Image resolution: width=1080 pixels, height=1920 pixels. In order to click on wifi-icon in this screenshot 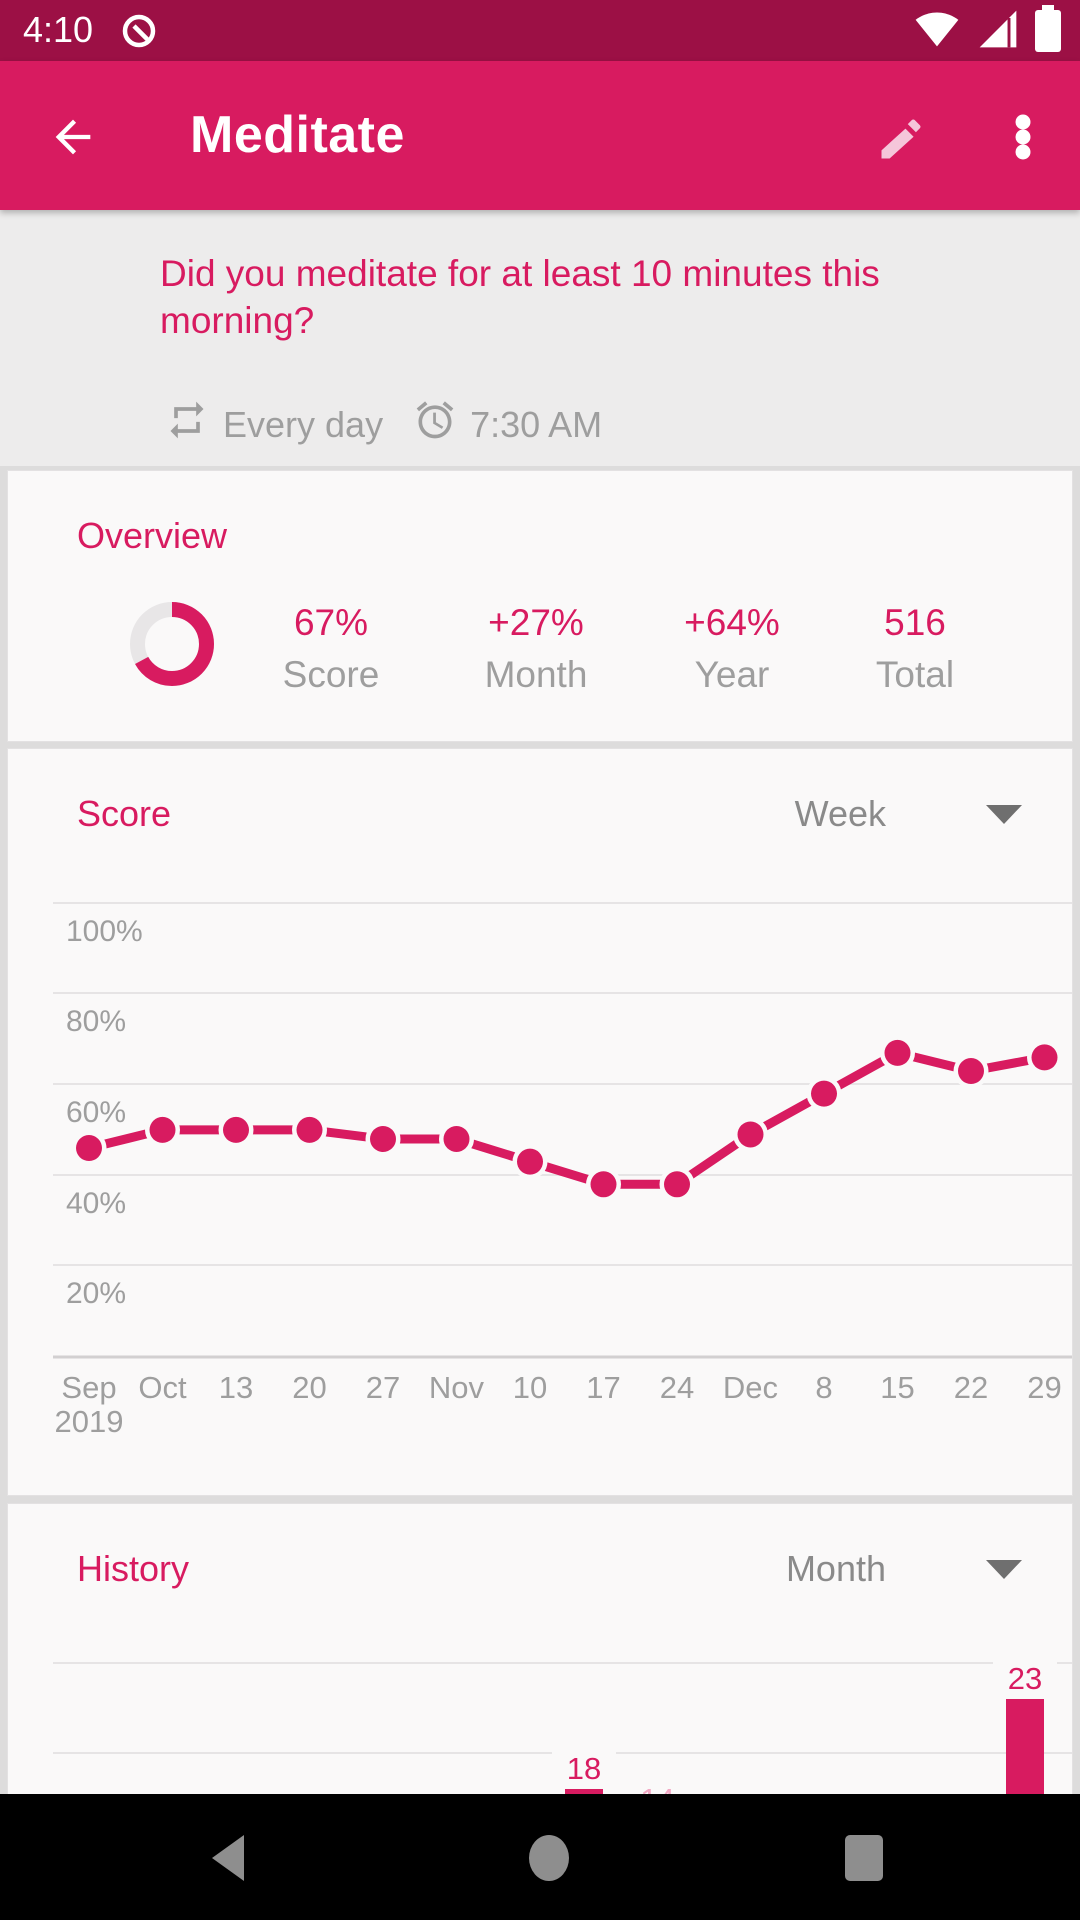, I will do `click(937, 31)`.